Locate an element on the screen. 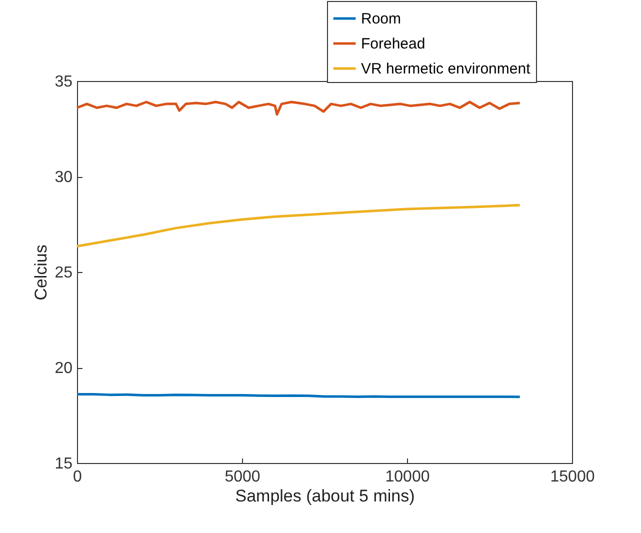 Image resolution: width=641 pixels, height=533 pixels. y-tick-label: 35 is located at coordinates (63, 82).